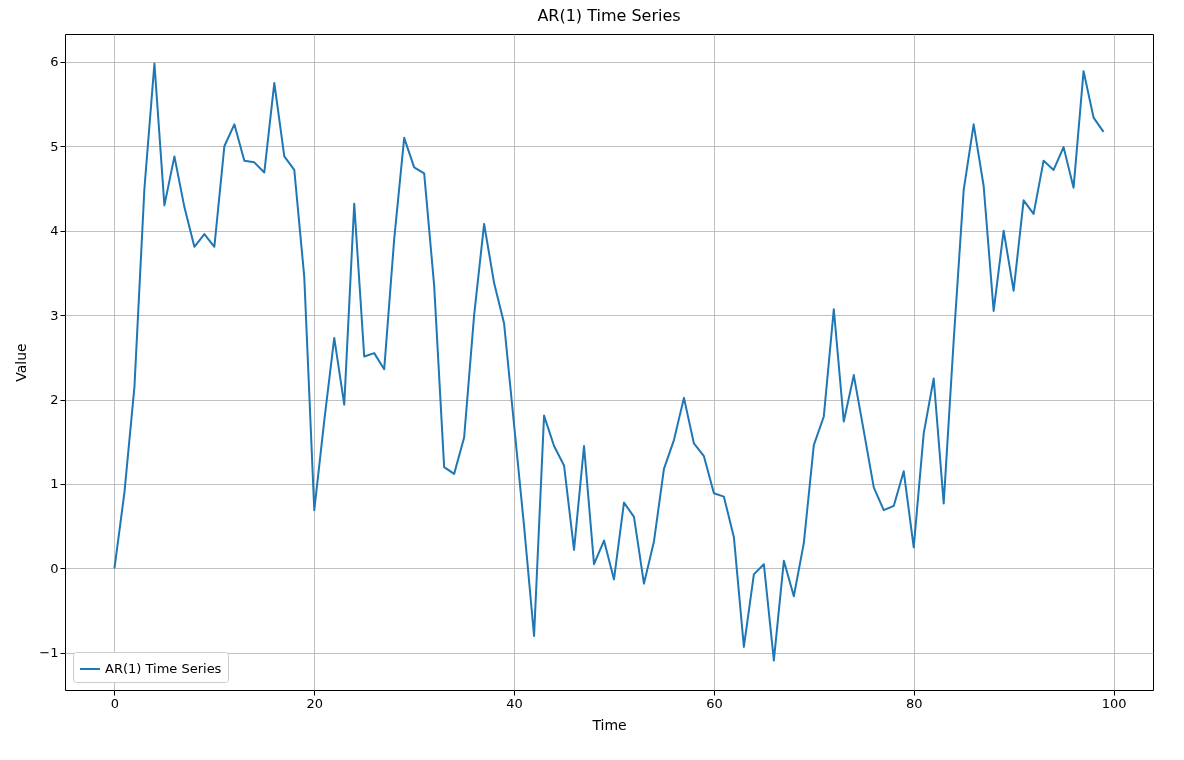 The image size is (1184, 760). I want to click on y-tick-label: 6, so click(54, 62).